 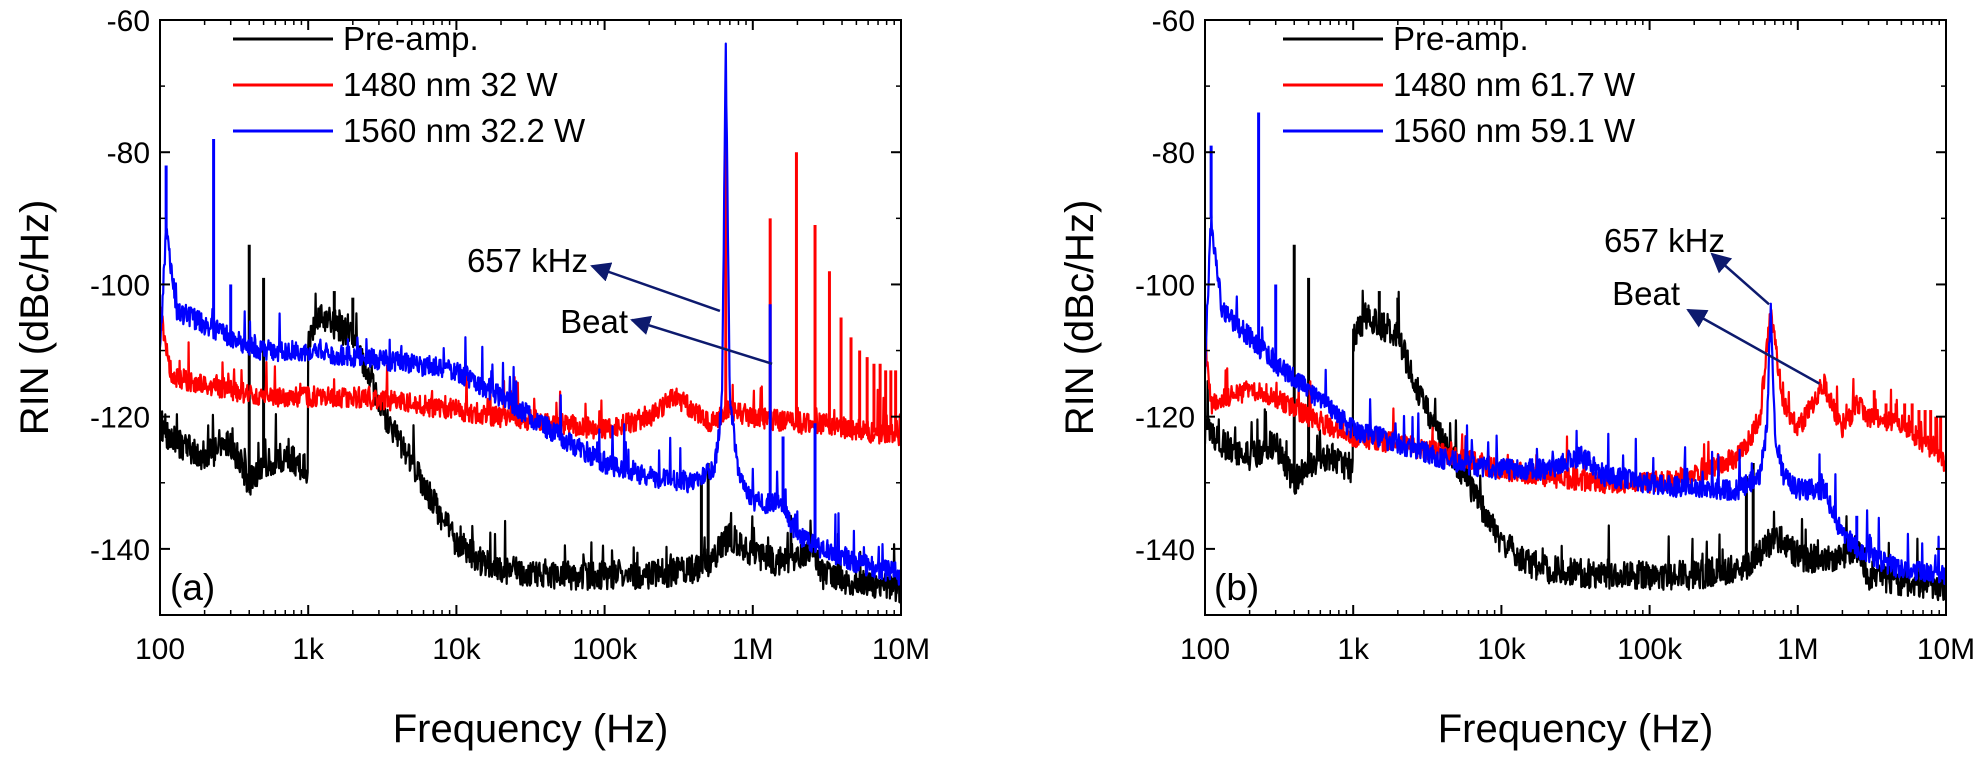 I want to click on legend-entry: 1480 nm 32 W, so click(x=450, y=84).